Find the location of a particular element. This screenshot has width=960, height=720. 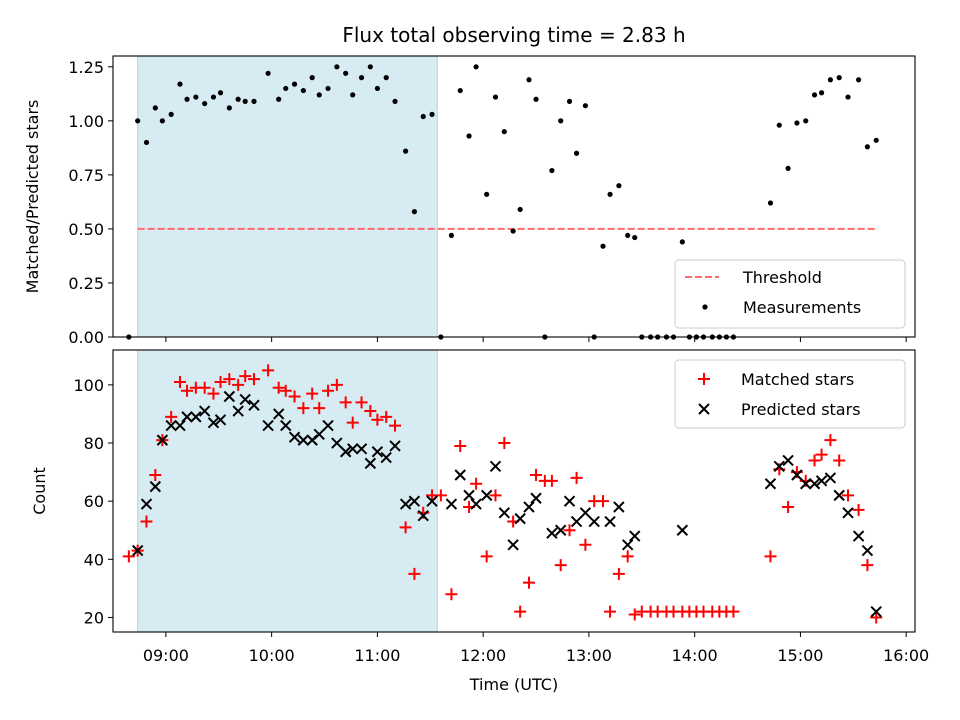

top-y-tick-label: 0.25 is located at coordinates (86, 283).